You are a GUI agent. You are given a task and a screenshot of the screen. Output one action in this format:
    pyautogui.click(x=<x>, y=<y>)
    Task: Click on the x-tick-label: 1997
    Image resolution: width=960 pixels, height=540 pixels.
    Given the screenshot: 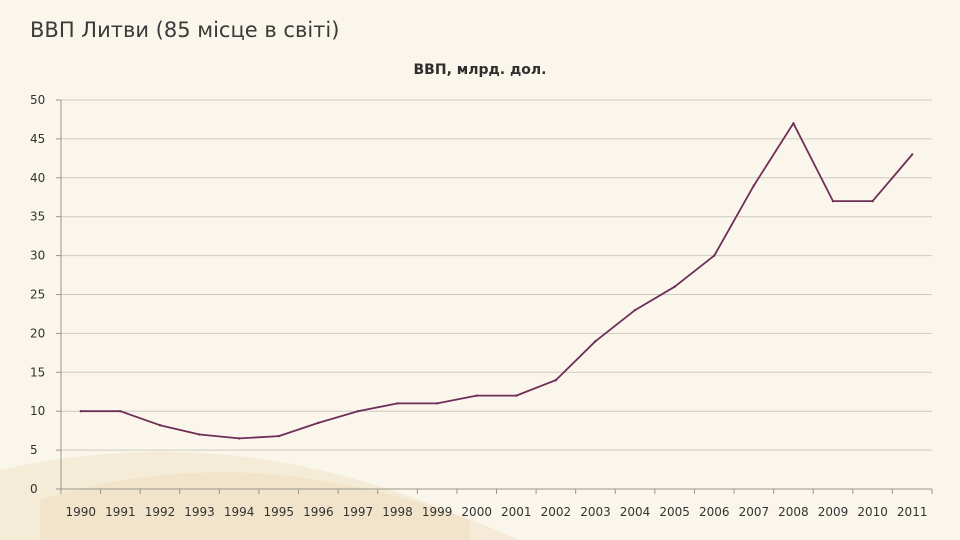 What is the action you would take?
    pyautogui.click(x=358, y=512)
    